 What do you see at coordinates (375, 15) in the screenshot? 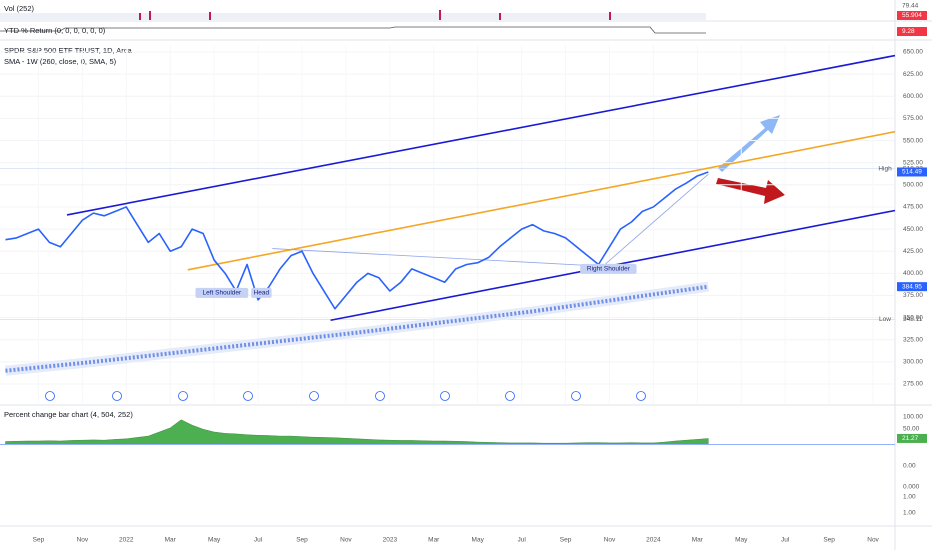
I see `volume-spikes` at bounding box center [375, 15].